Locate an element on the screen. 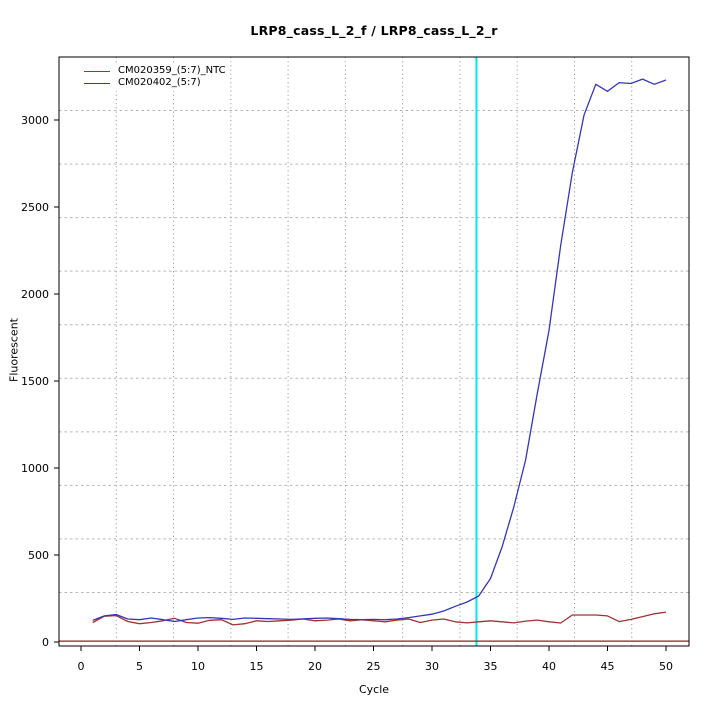  x-tick-label: 5 is located at coordinates (139, 666).